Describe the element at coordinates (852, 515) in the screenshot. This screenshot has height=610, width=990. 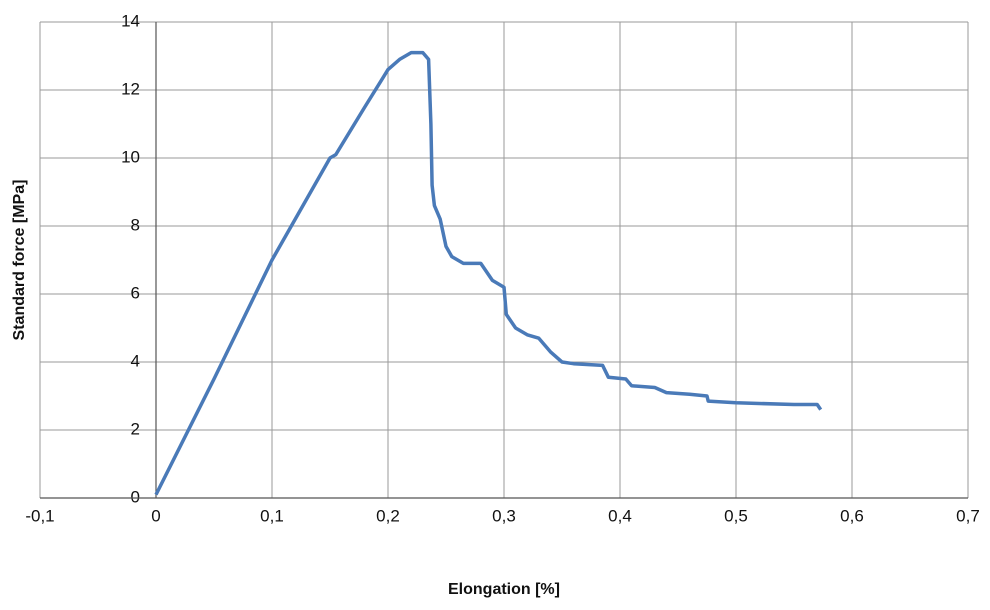
I see `x-tick-label: 0,6` at that location.